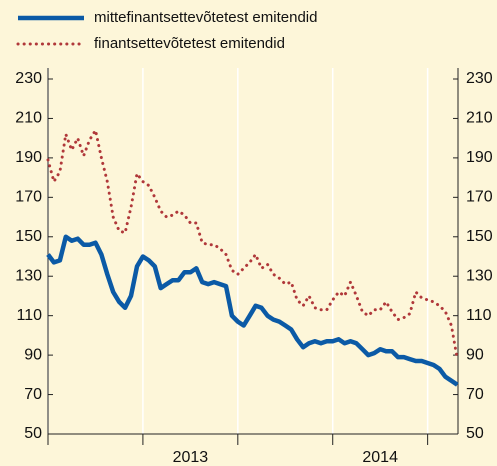  Describe the element at coordinates (29, 315) in the screenshot. I see `y-tick-label: 110` at that location.